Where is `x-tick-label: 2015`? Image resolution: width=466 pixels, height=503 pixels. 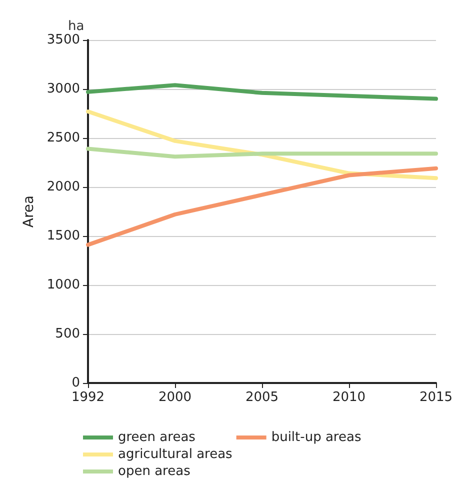
x-tick-label: 2015 is located at coordinates (436, 397).